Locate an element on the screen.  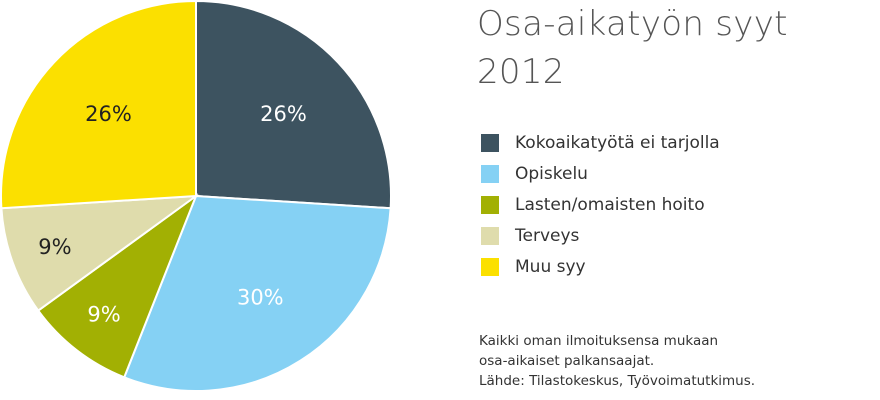
legend-label: Terveys is located at coordinates (547, 235).